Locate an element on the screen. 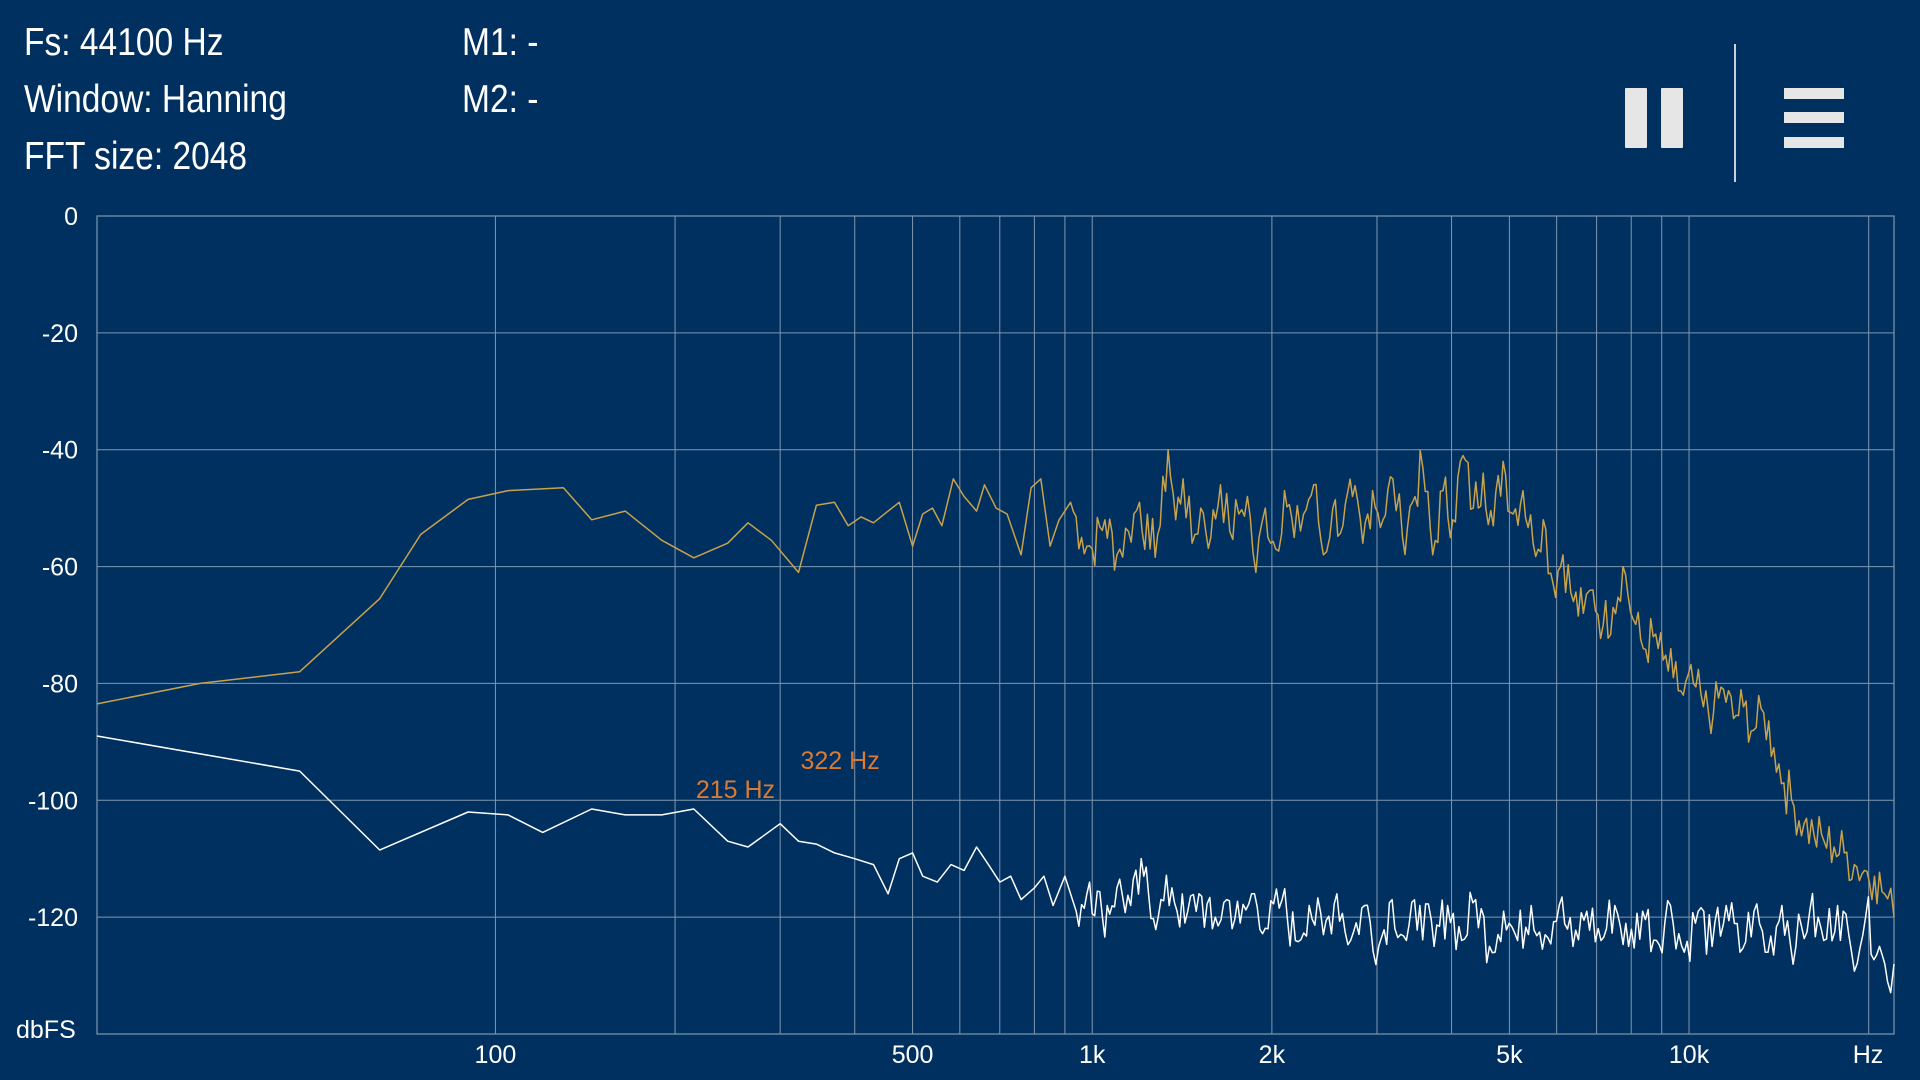 The width and height of the screenshot is (1920, 1080). x-tick-label: 500 is located at coordinates (913, 1055).